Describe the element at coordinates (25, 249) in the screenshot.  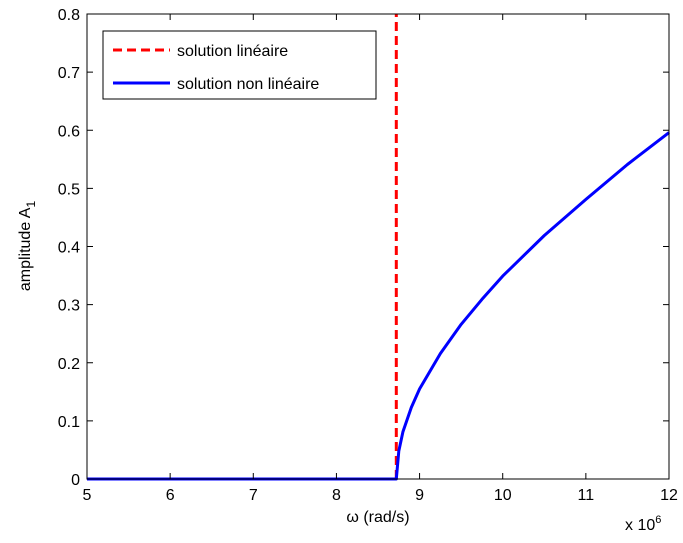
I see `y-axis-label-main: amplitude A` at that location.